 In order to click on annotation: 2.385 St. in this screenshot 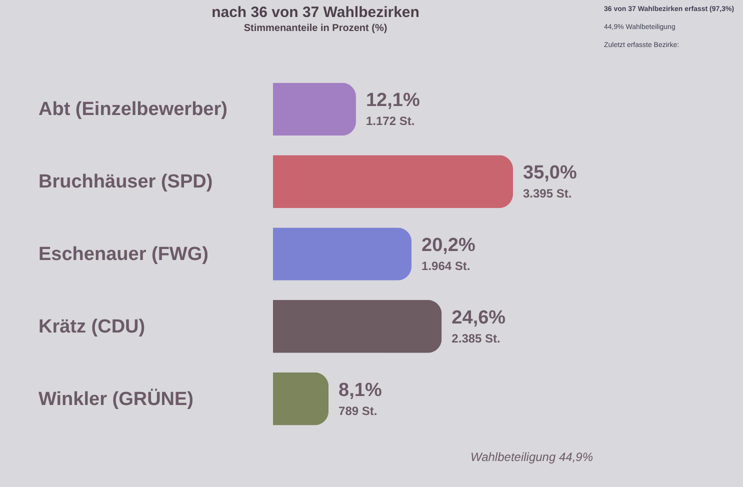, I will do `click(476, 338)`.